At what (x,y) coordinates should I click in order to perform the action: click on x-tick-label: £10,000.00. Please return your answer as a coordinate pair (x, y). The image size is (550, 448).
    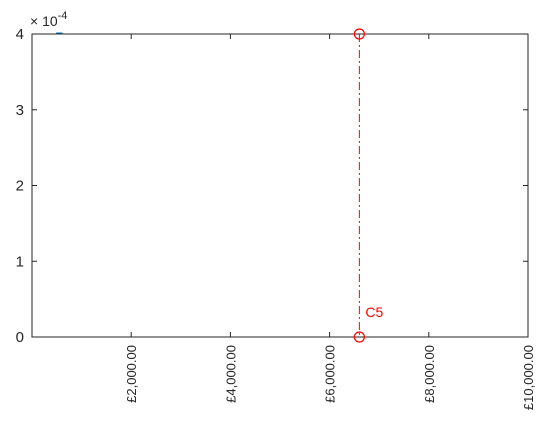
    Looking at the image, I should click on (528, 377).